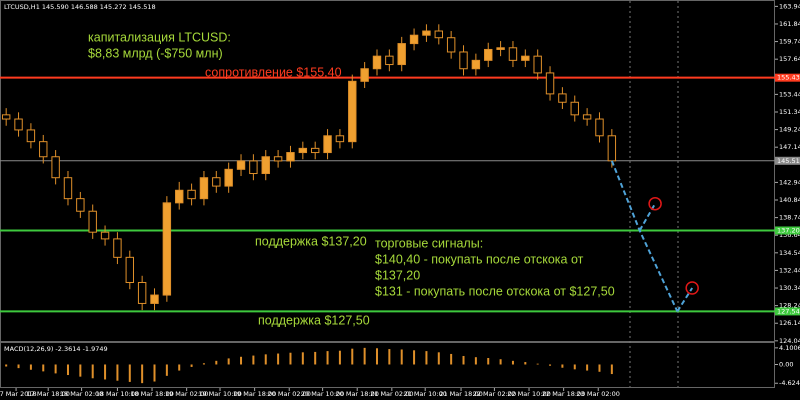 The image size is (800, 400). Describe the element at coordinates (357, 394) in the screenshot. I see `x-tick-label: 20 Mar 18:00` at that location.